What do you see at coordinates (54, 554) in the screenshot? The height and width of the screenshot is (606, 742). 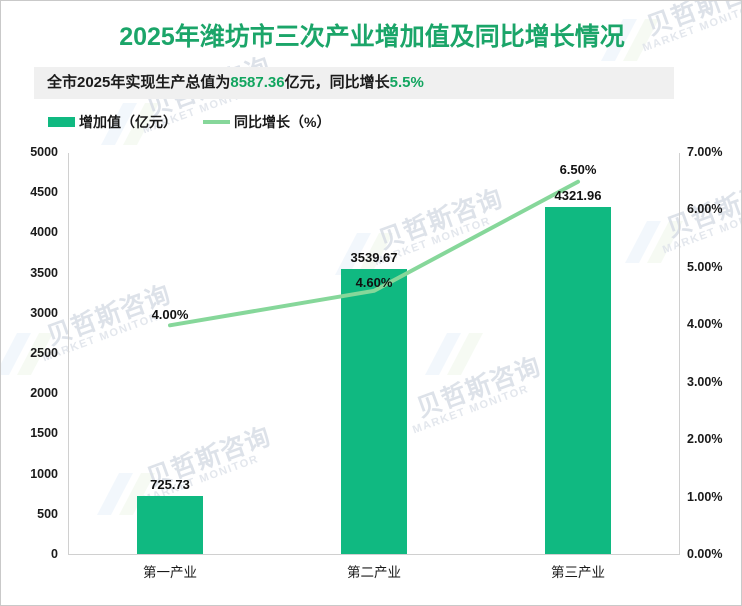 I see `y-axis-left-tick: 0` at bounding box center [54, 554].